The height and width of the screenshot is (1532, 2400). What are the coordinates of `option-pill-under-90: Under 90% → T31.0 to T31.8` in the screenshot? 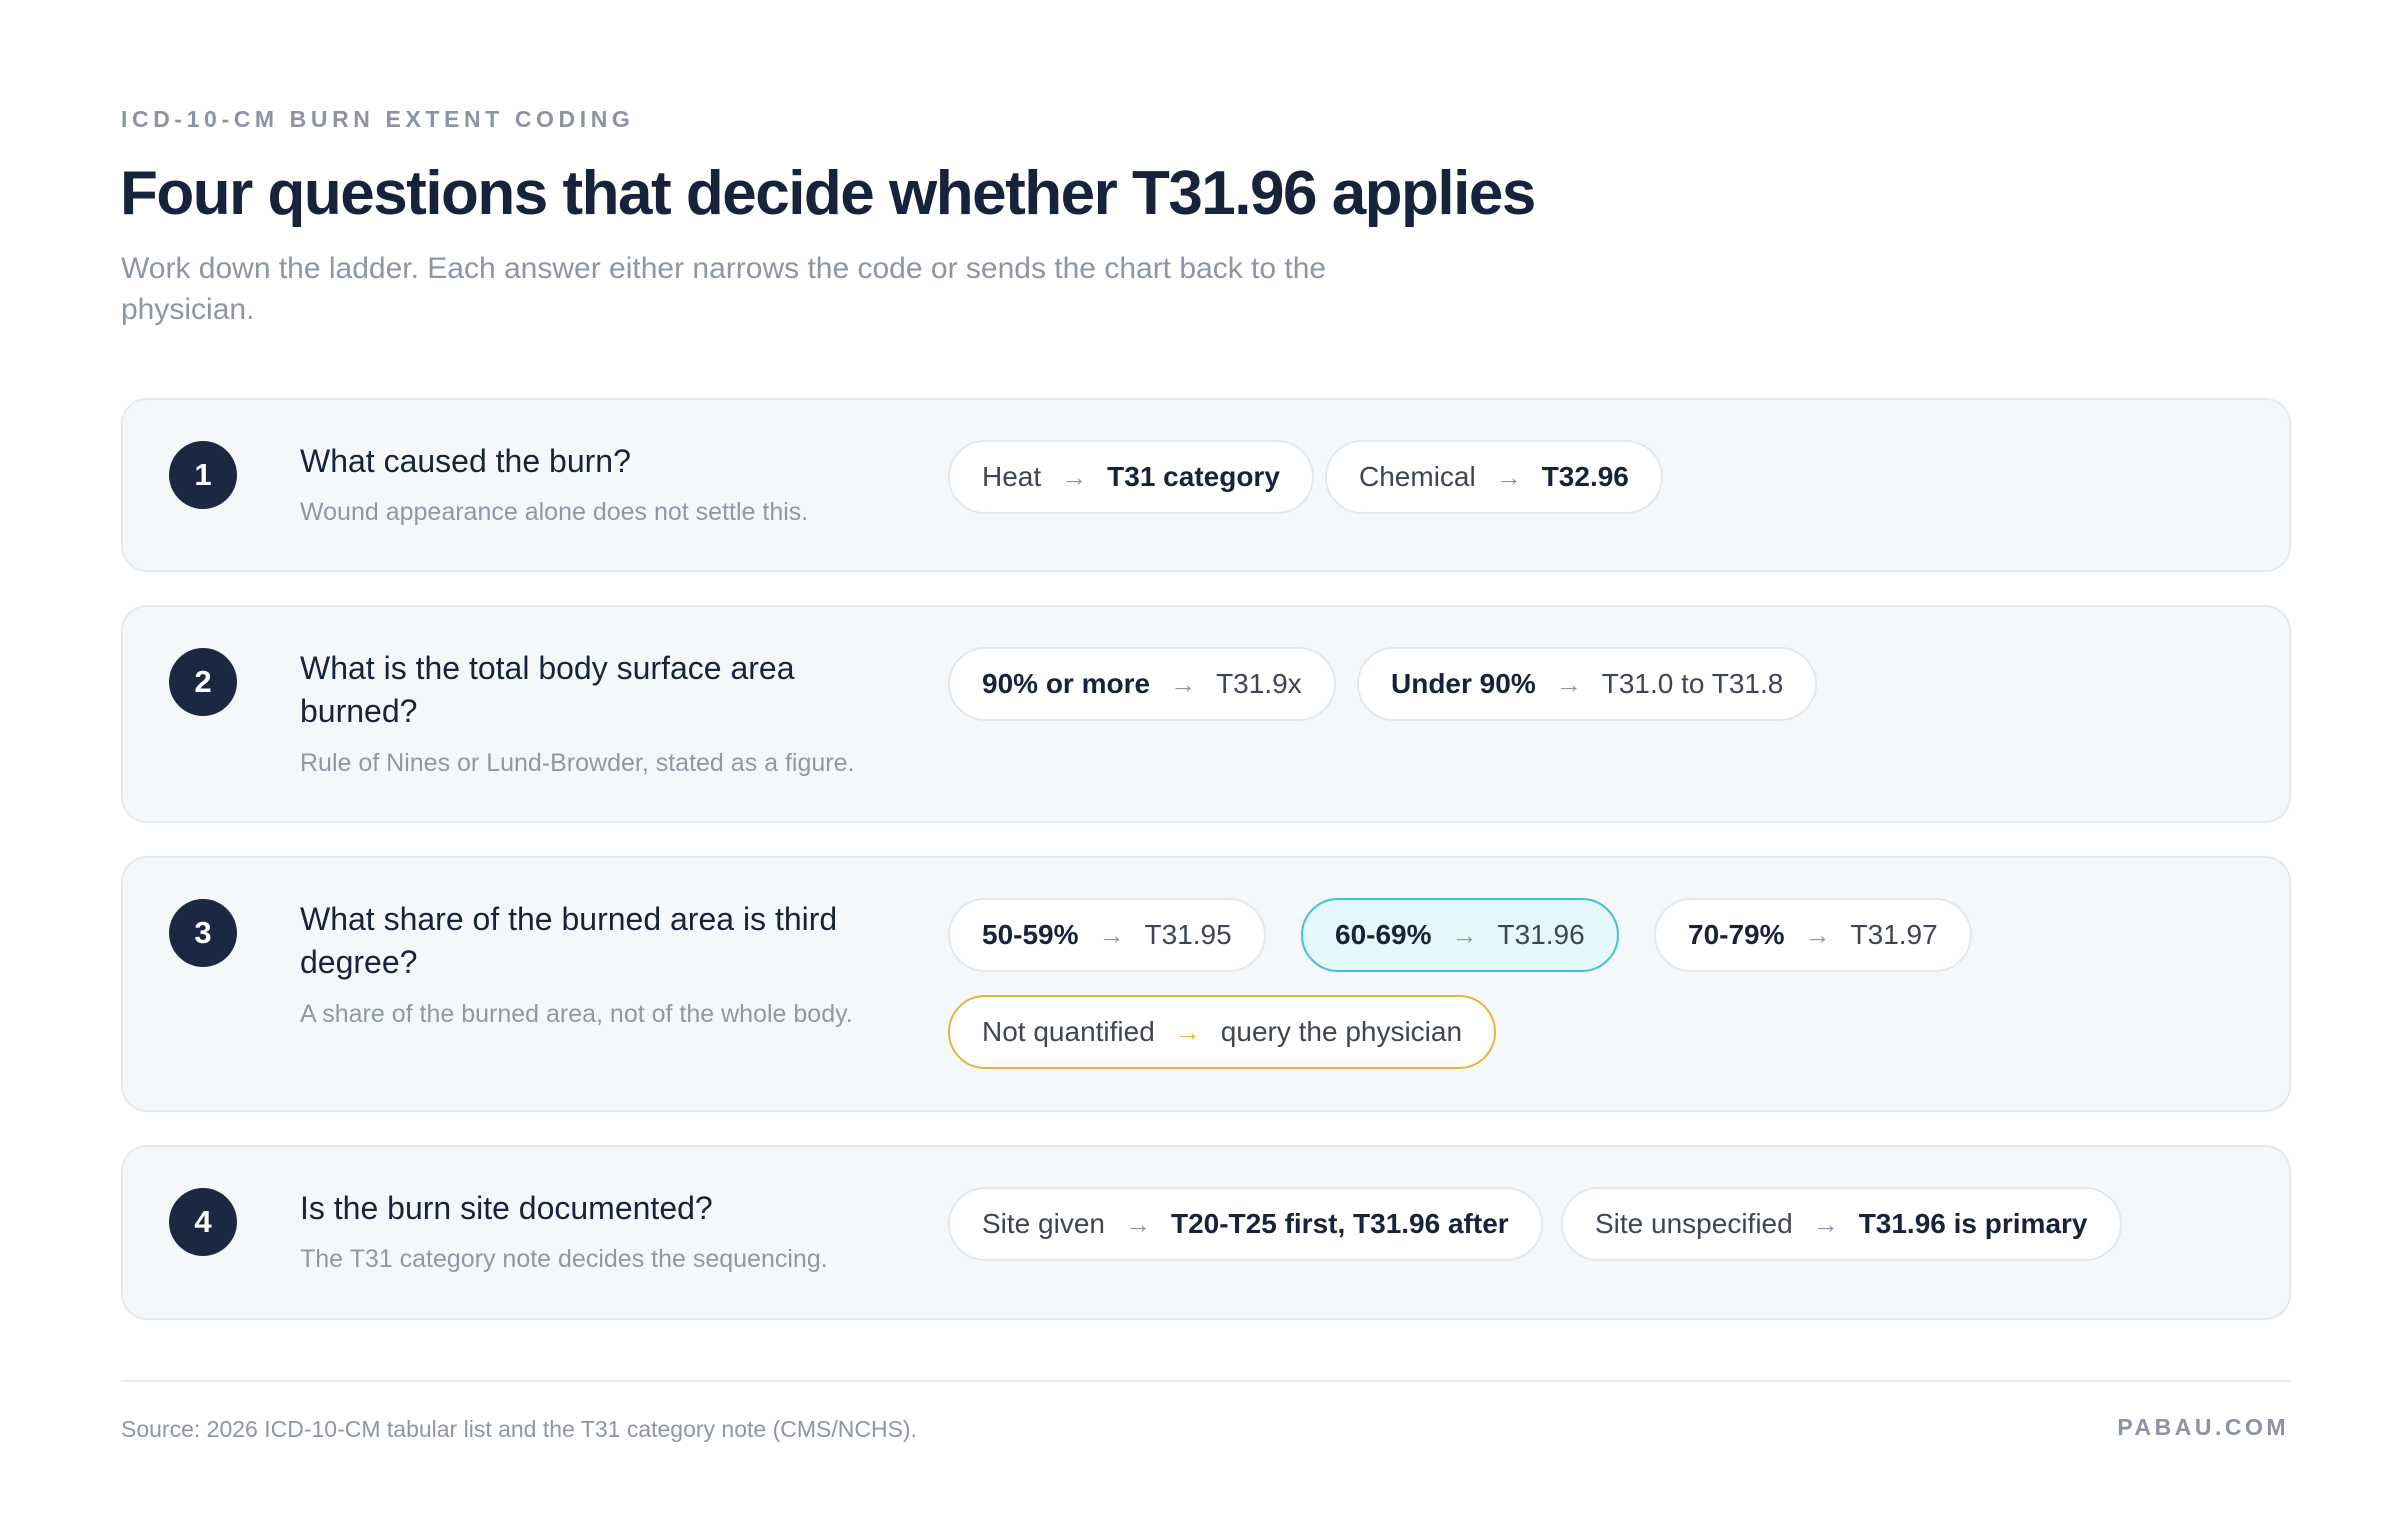 It's located at (1587, 684).